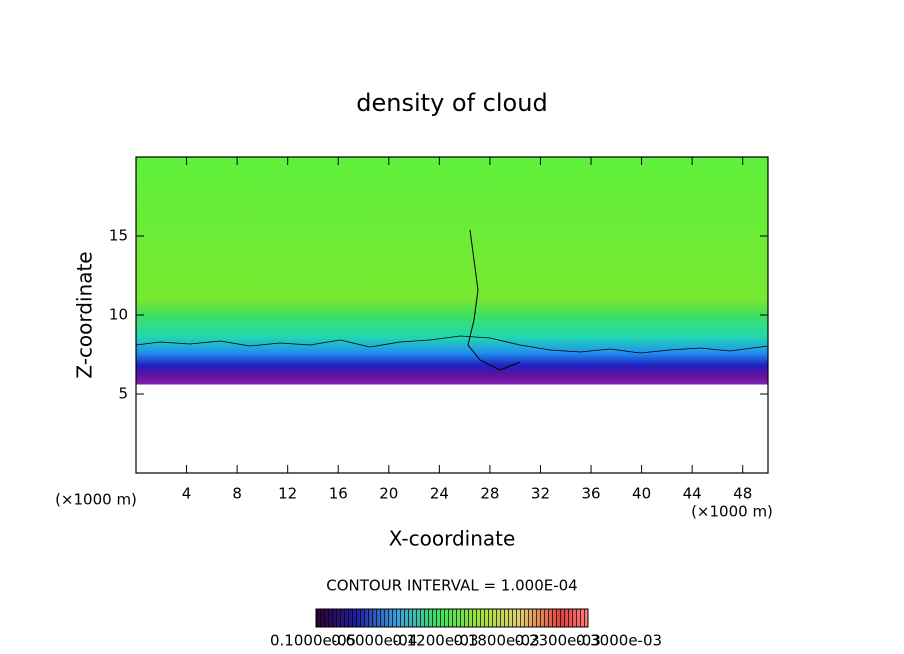 The height and width of the screenshot is (654, 904). I want to click on x-tick-label: 28, so click(489, 494).